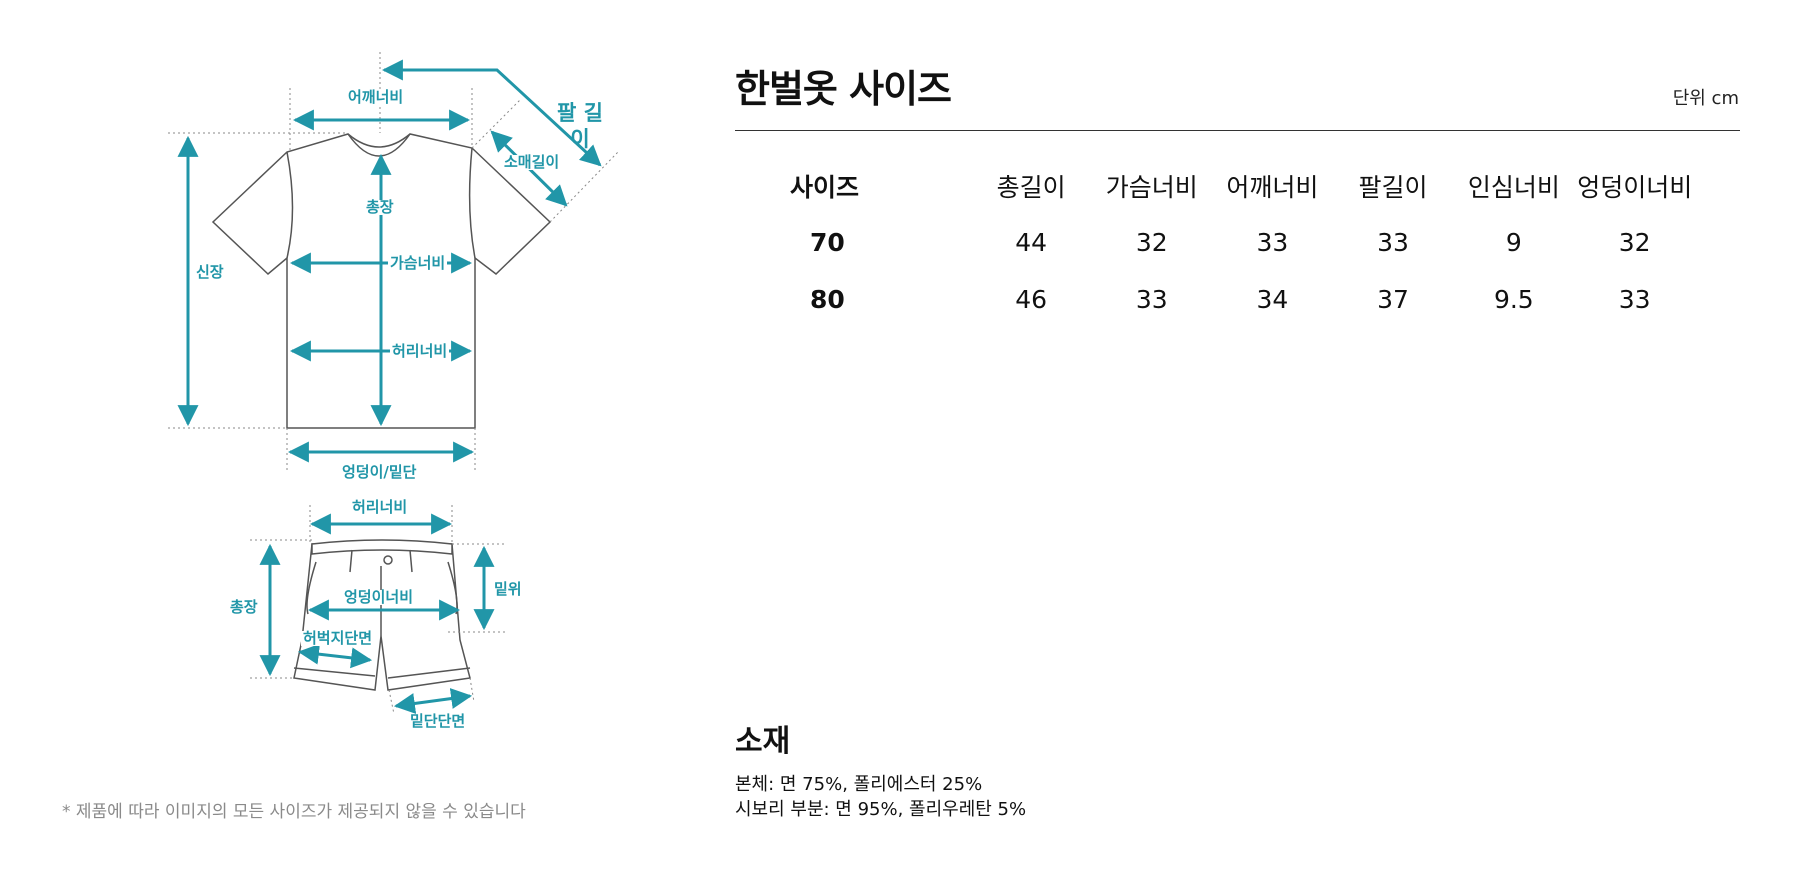 The height and width of the screenshot is (875, 1795). What do you see at coordinates (294, 812) in the screenshot?
I see `size-note: * 제품에 따라 이미지의 모든 사이즈가 제공되지 않을 수 있습니다` at bounding box center [294, 812].